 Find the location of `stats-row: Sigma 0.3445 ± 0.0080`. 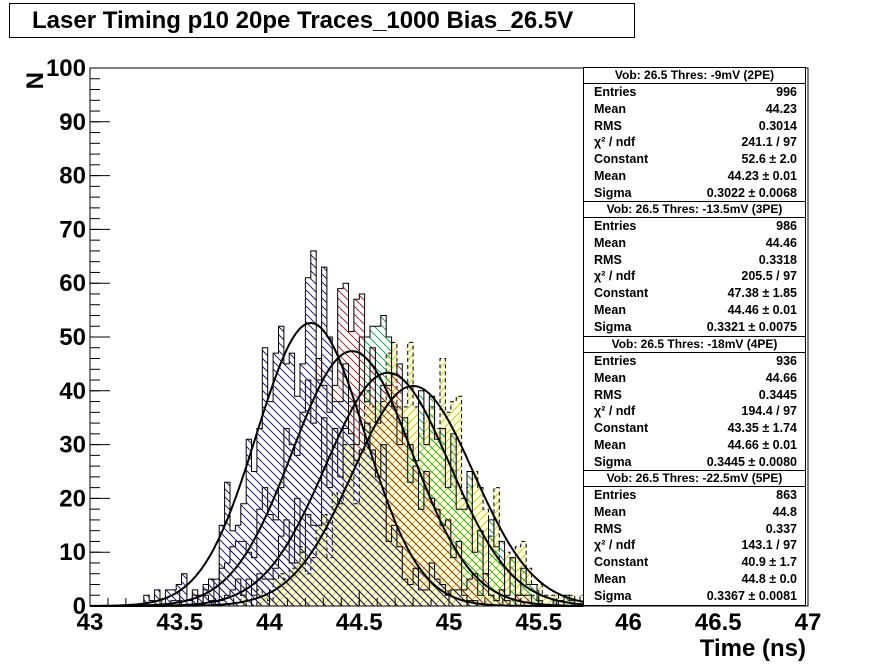

stats-row: Sigma 0.3445 ± 0.0080 is located at coordinates (694, 462).